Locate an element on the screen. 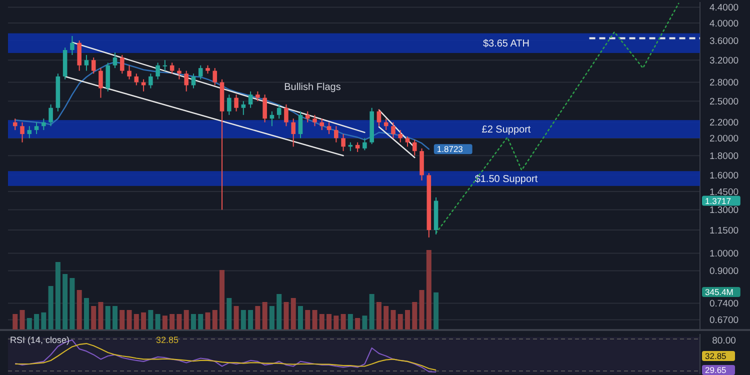  text: 345.4M is located at coordinates (719, 292).